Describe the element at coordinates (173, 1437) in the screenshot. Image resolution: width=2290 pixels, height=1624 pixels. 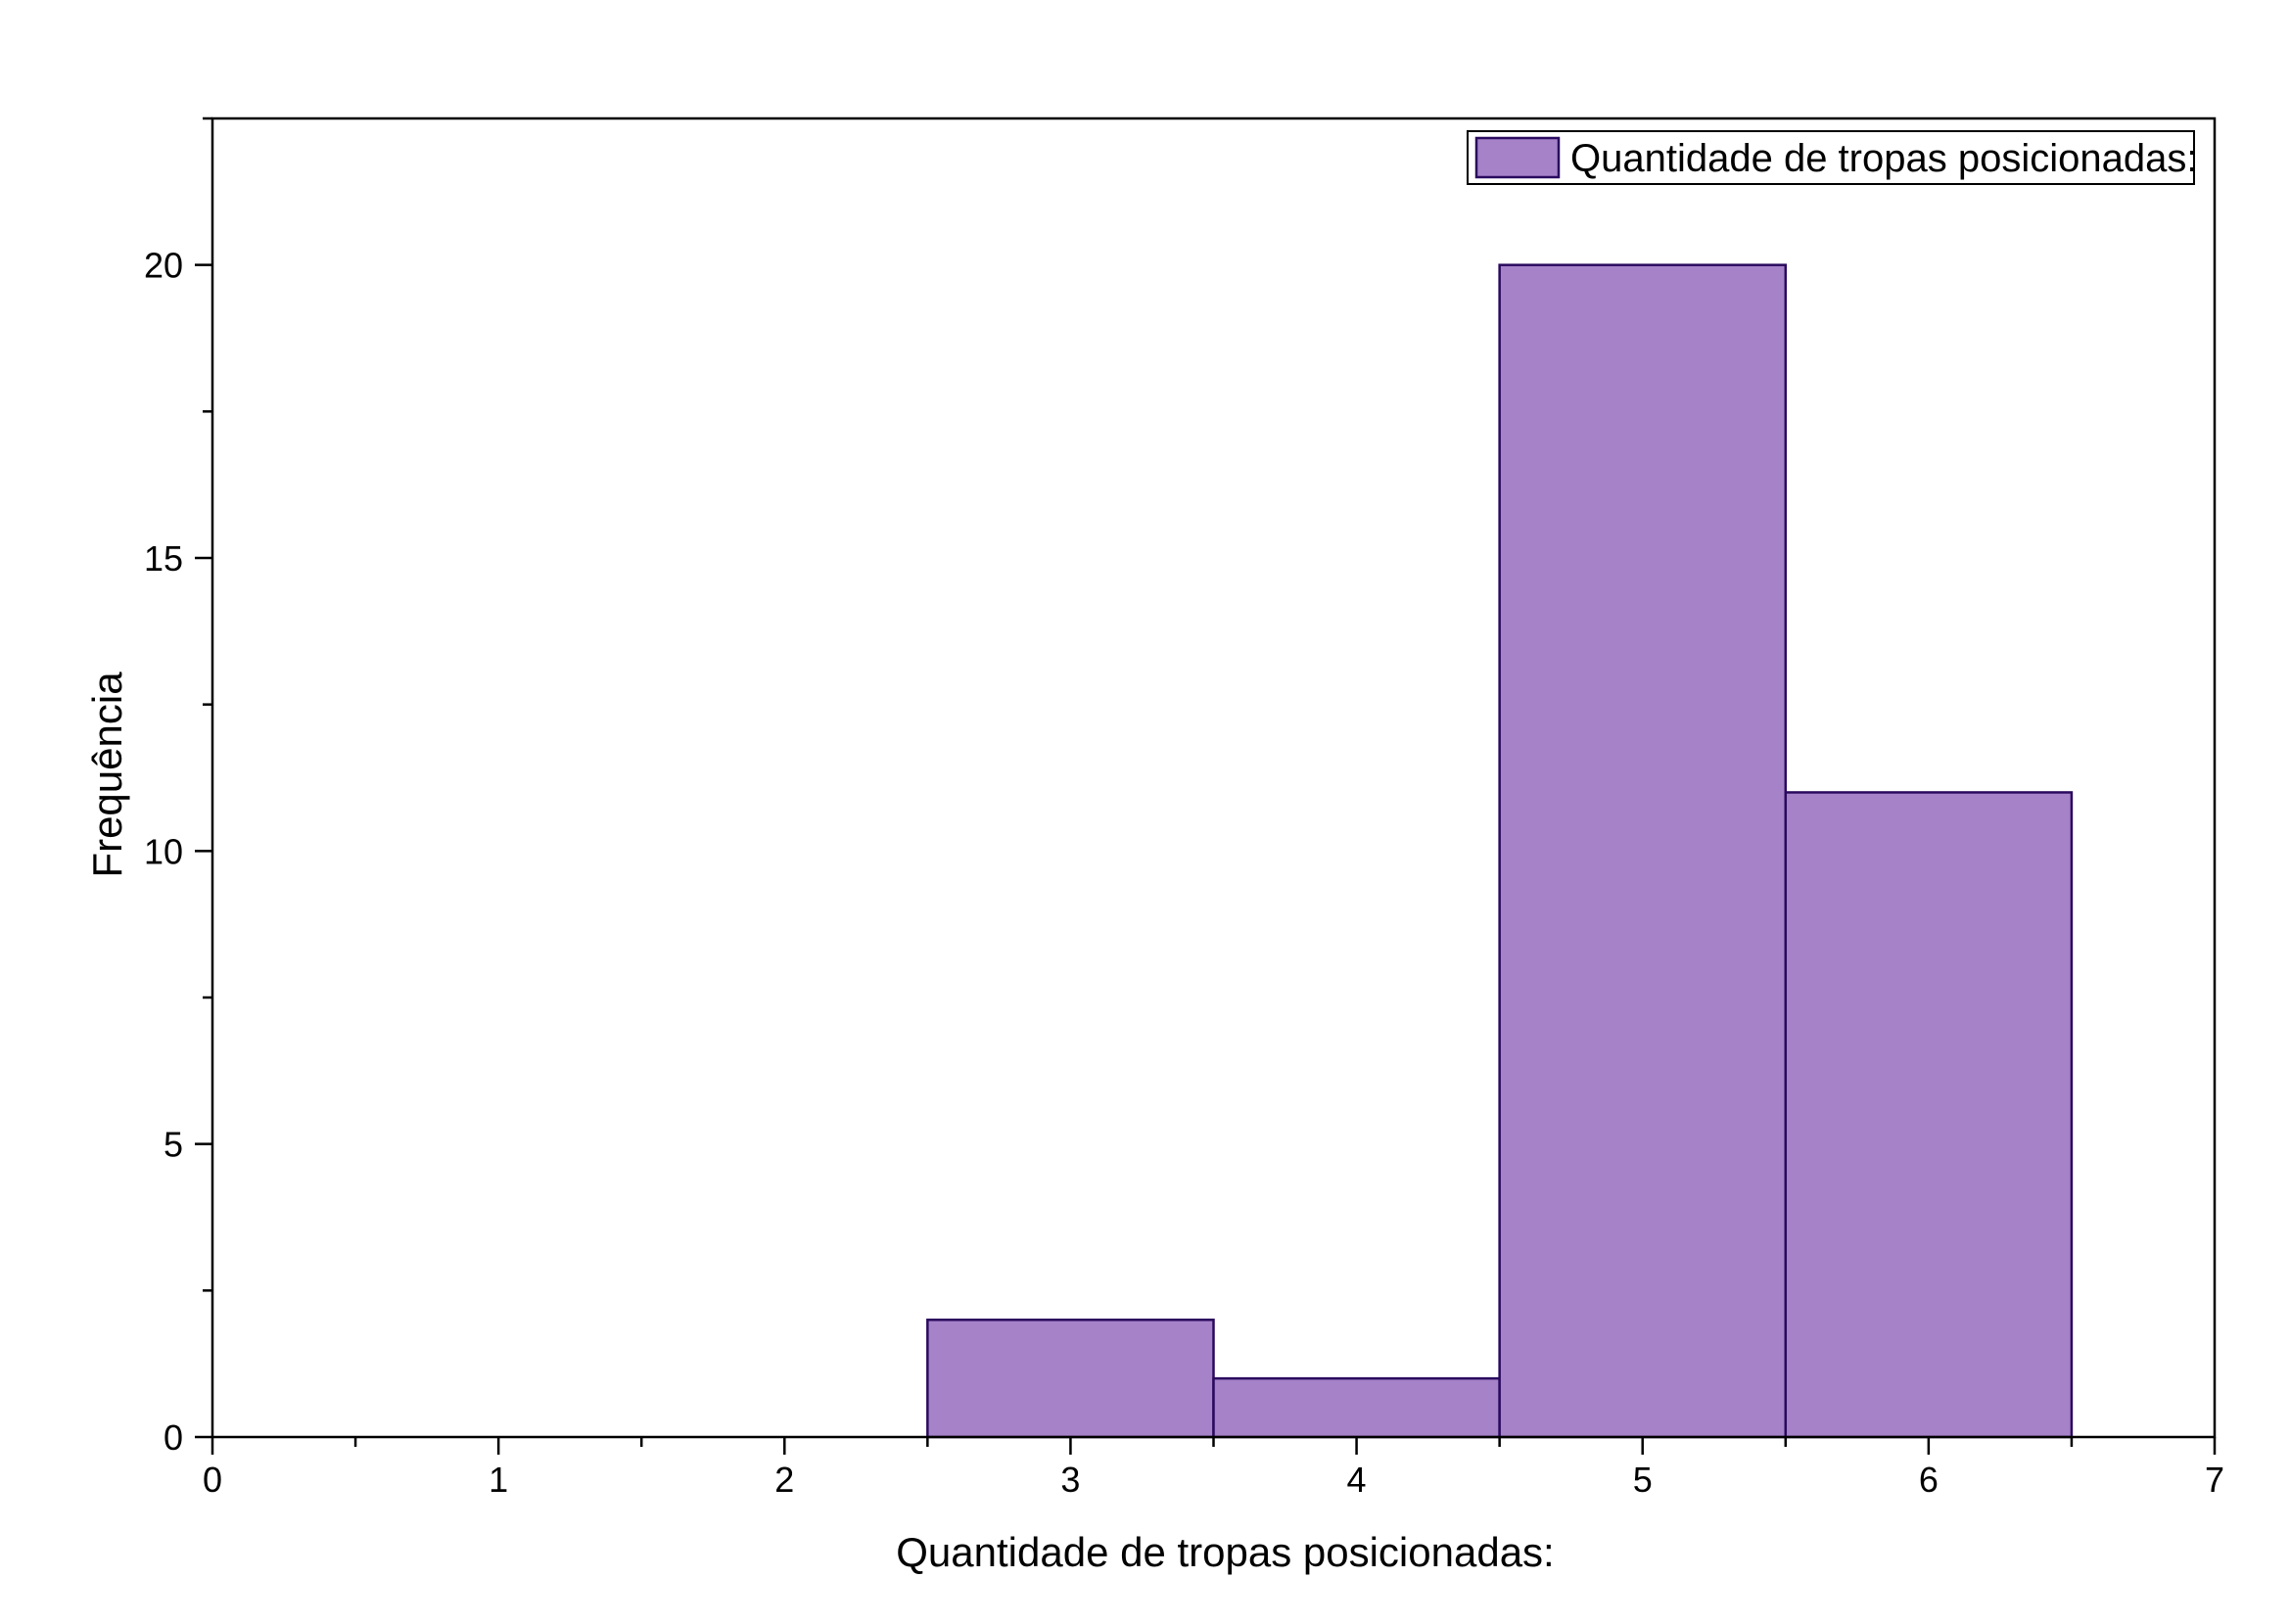
I see `y-tick-label: 0` at that location.